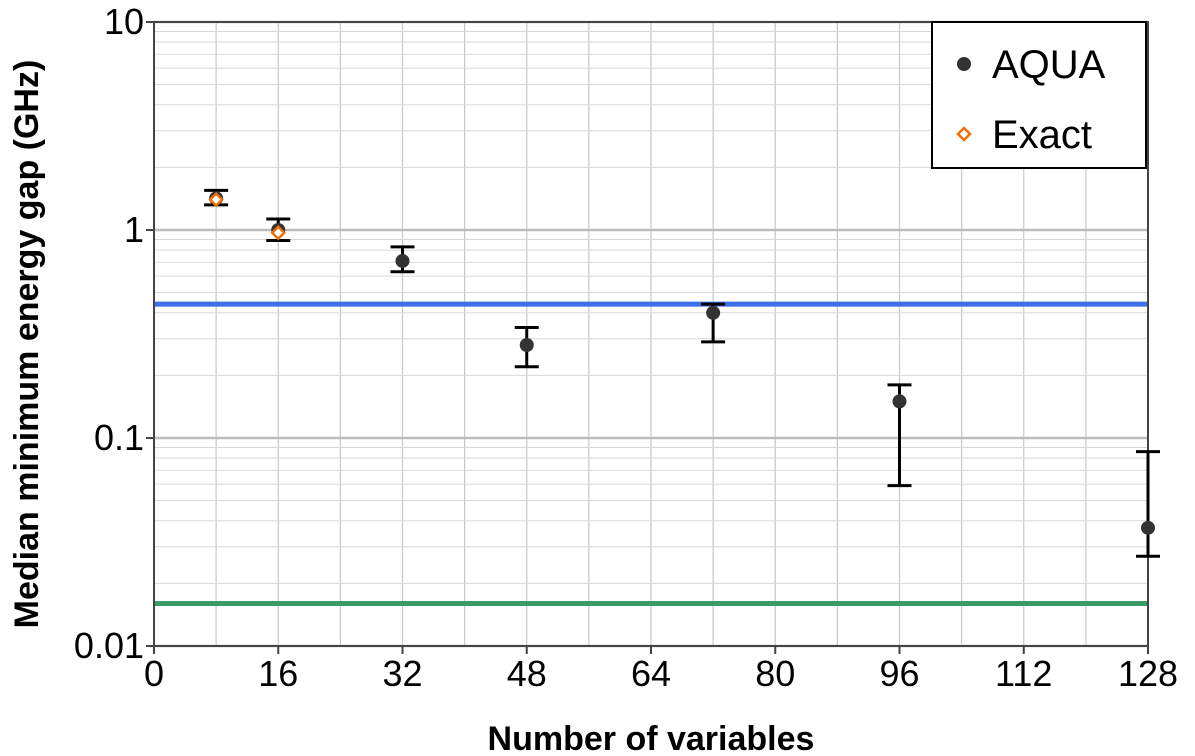 This screenshot has width=1195, height=756. What do you see at coordinates (527, 673) in the screenshot?
I see `x-tick-label: 48` at bounding box center [527, 673].